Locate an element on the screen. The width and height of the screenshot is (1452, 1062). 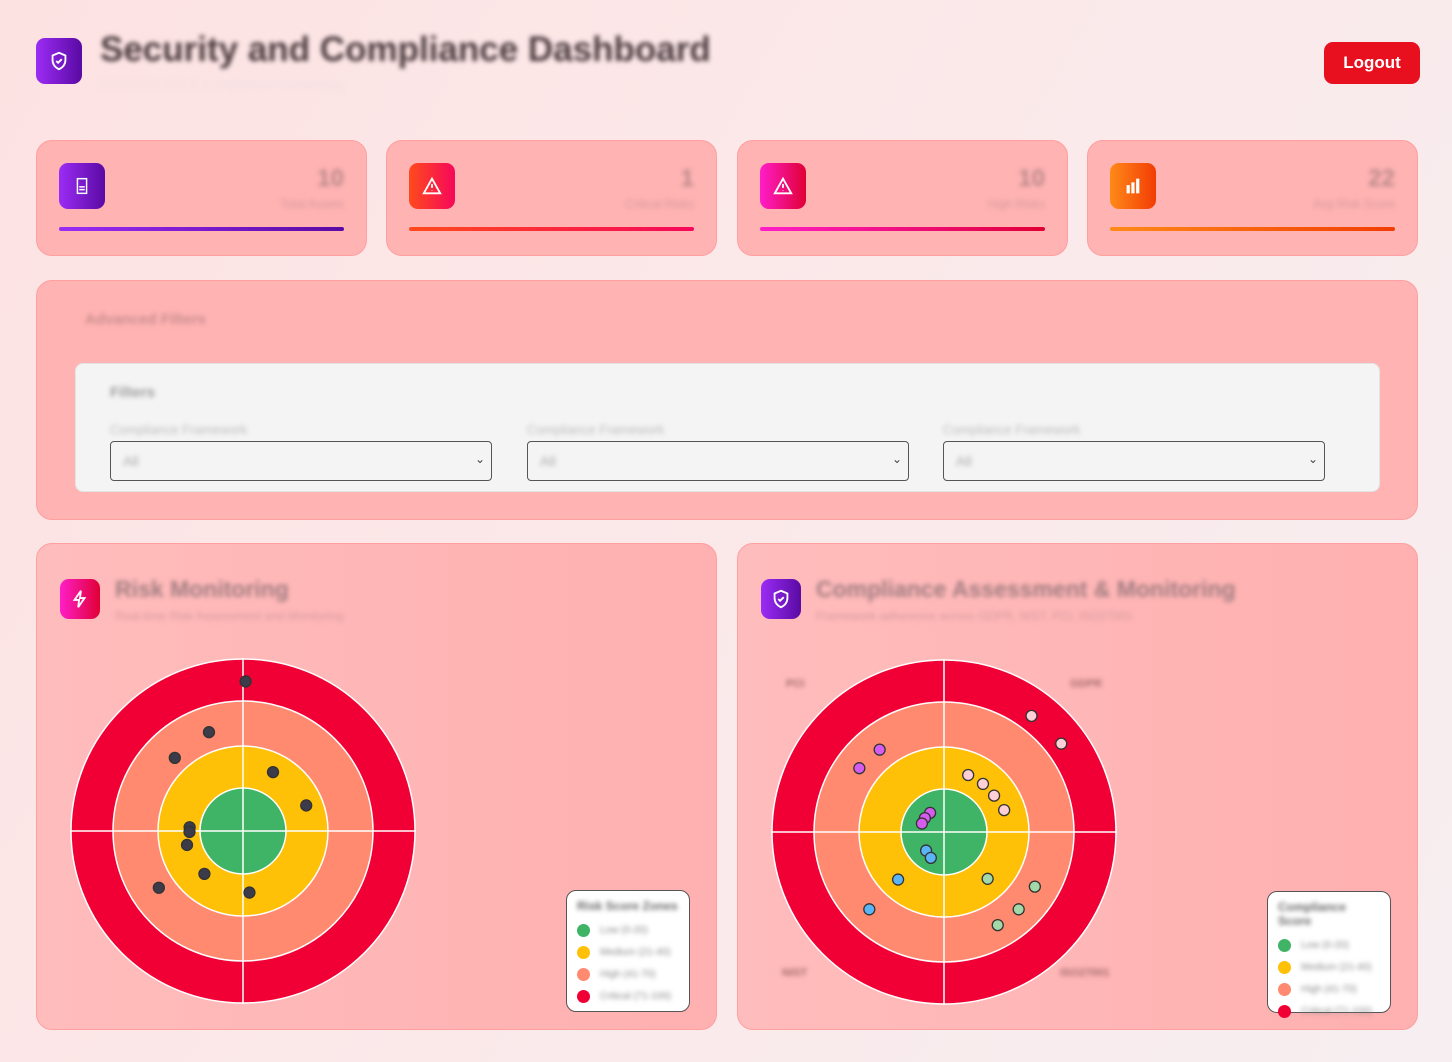
shield-logo-icon is located at coordinates (59, 61).